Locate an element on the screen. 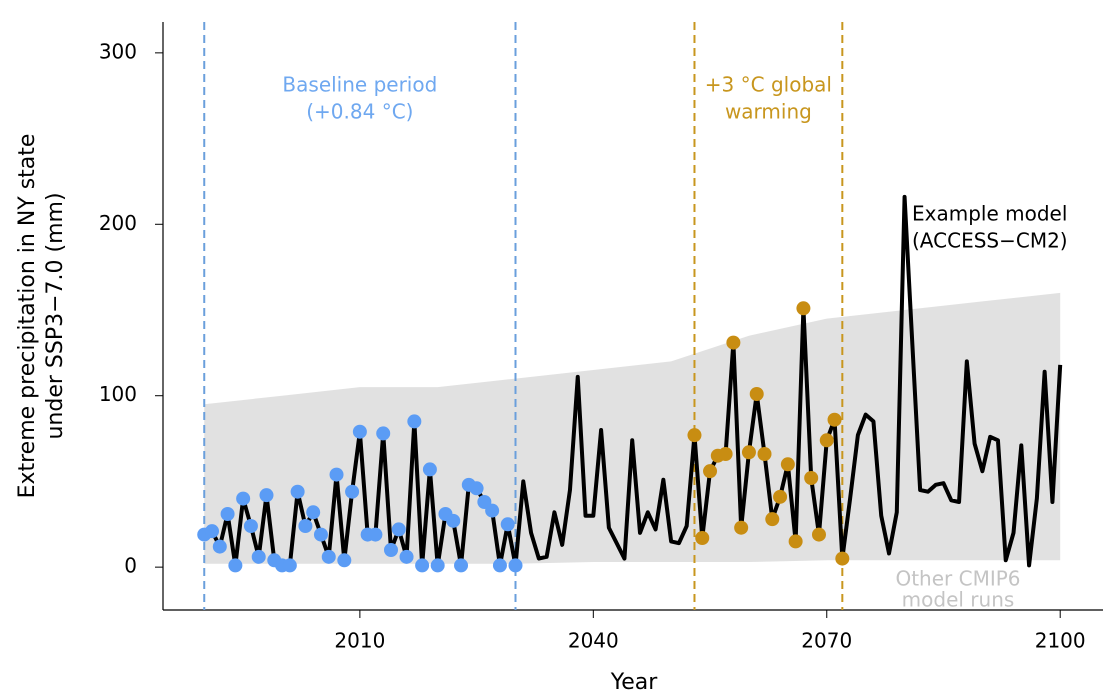 Image resolution: width=1114 pixels, height=700 pixels. period-label: warming is located at coordinates (768, 112).